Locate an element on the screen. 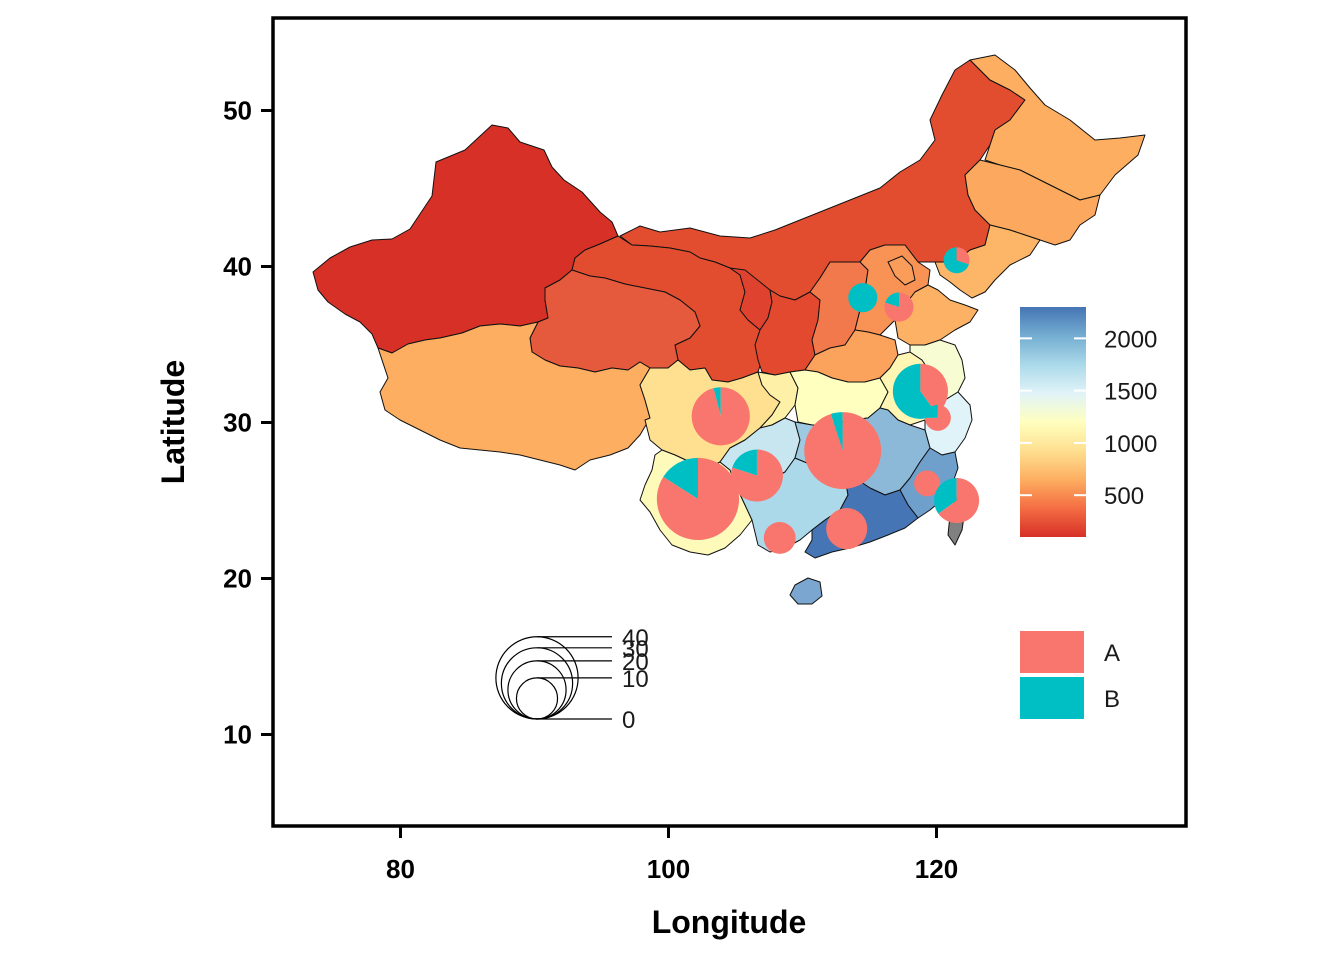  region-liaoning is located at coordinates (987, 261).